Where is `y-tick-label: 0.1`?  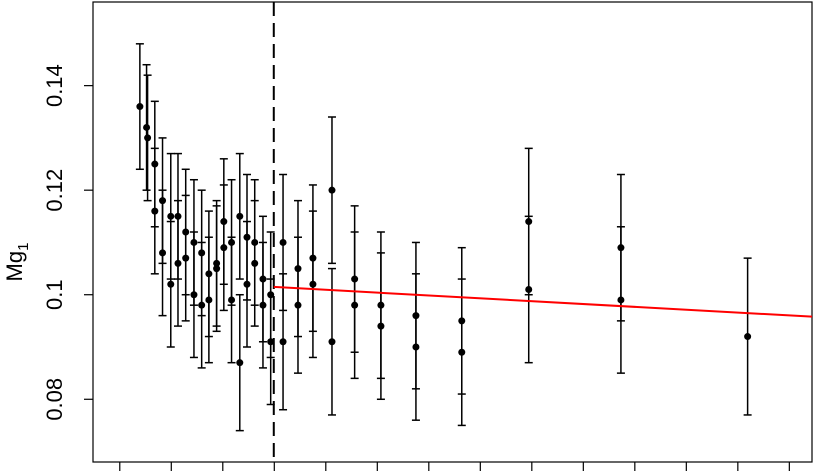 y-tick-label: 0.1 is located at coordinates (54, 294).